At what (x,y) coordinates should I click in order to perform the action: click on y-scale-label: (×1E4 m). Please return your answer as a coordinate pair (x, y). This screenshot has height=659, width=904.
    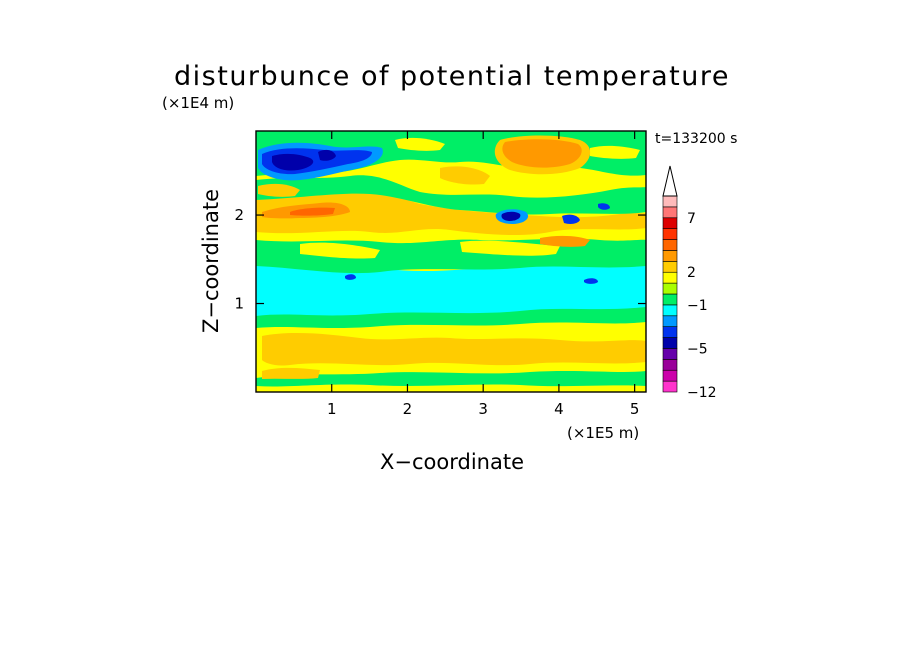
    Looking at the image, I should click on (198, 103).